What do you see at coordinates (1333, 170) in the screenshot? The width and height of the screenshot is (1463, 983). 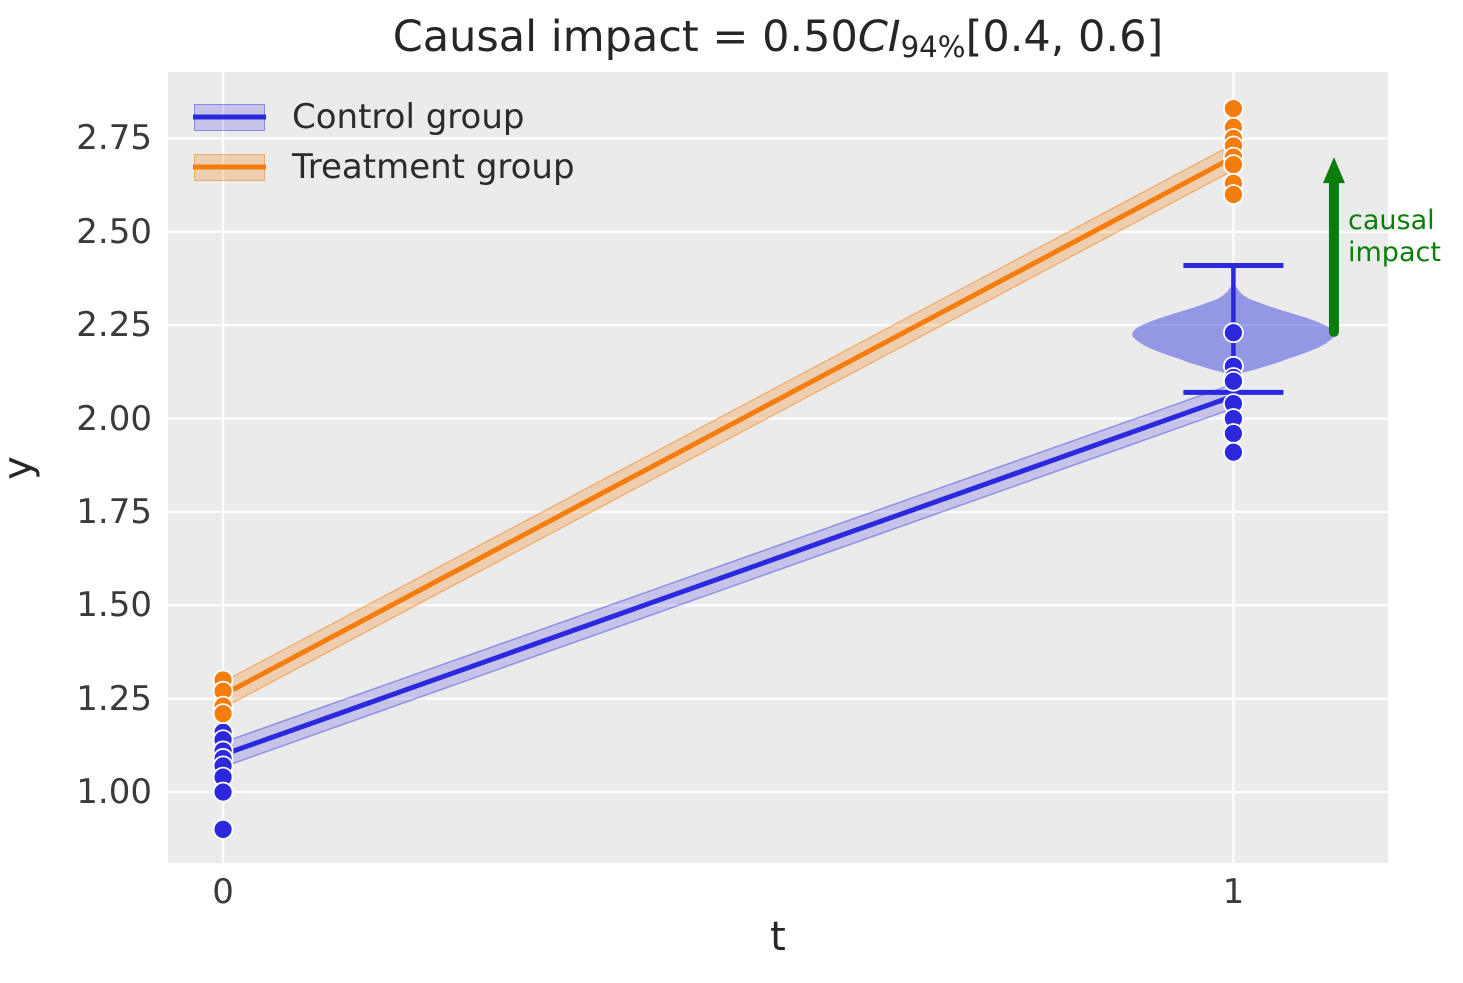 I see `causal-impact-arrow-head` at bounding box center [1333, 170].